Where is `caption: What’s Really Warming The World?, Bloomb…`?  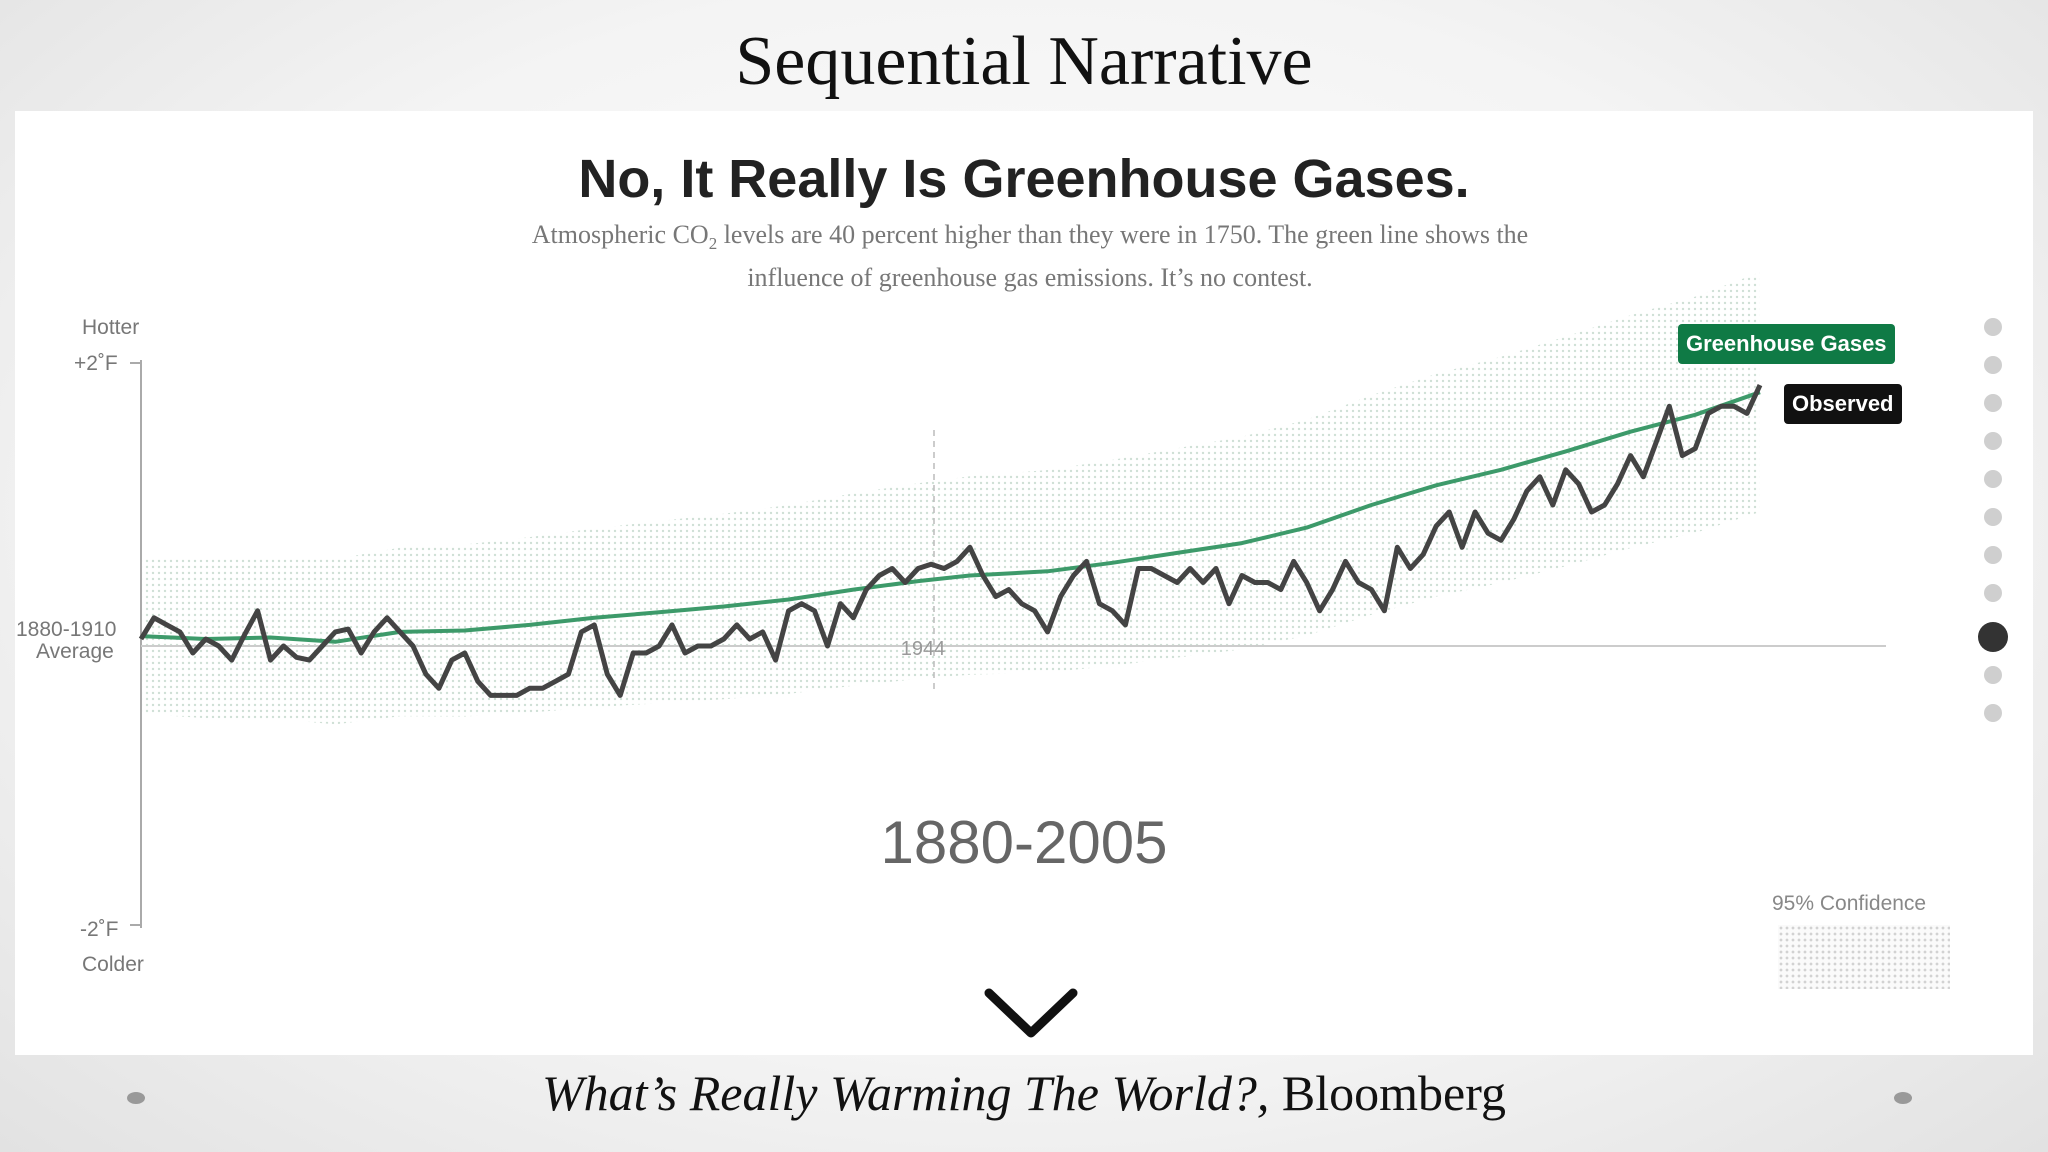
caption: What’s Really Warming The World?, Bloomb… is located at coordinates (1024, 1093).